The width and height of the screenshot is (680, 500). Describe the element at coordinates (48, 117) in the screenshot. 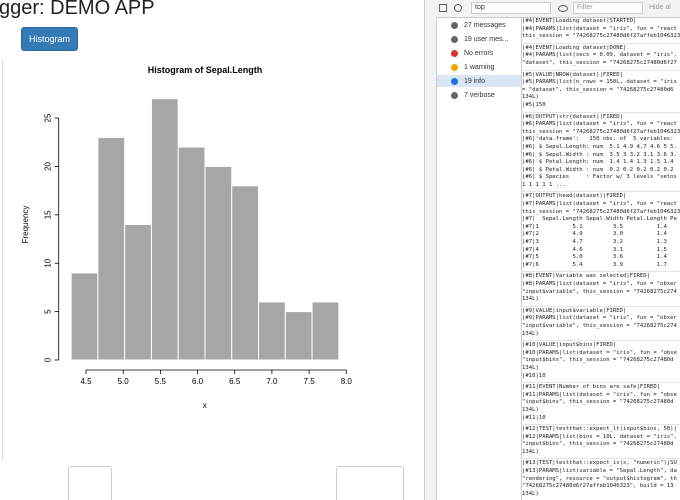

I see `y-tick-label: 25` at that location.